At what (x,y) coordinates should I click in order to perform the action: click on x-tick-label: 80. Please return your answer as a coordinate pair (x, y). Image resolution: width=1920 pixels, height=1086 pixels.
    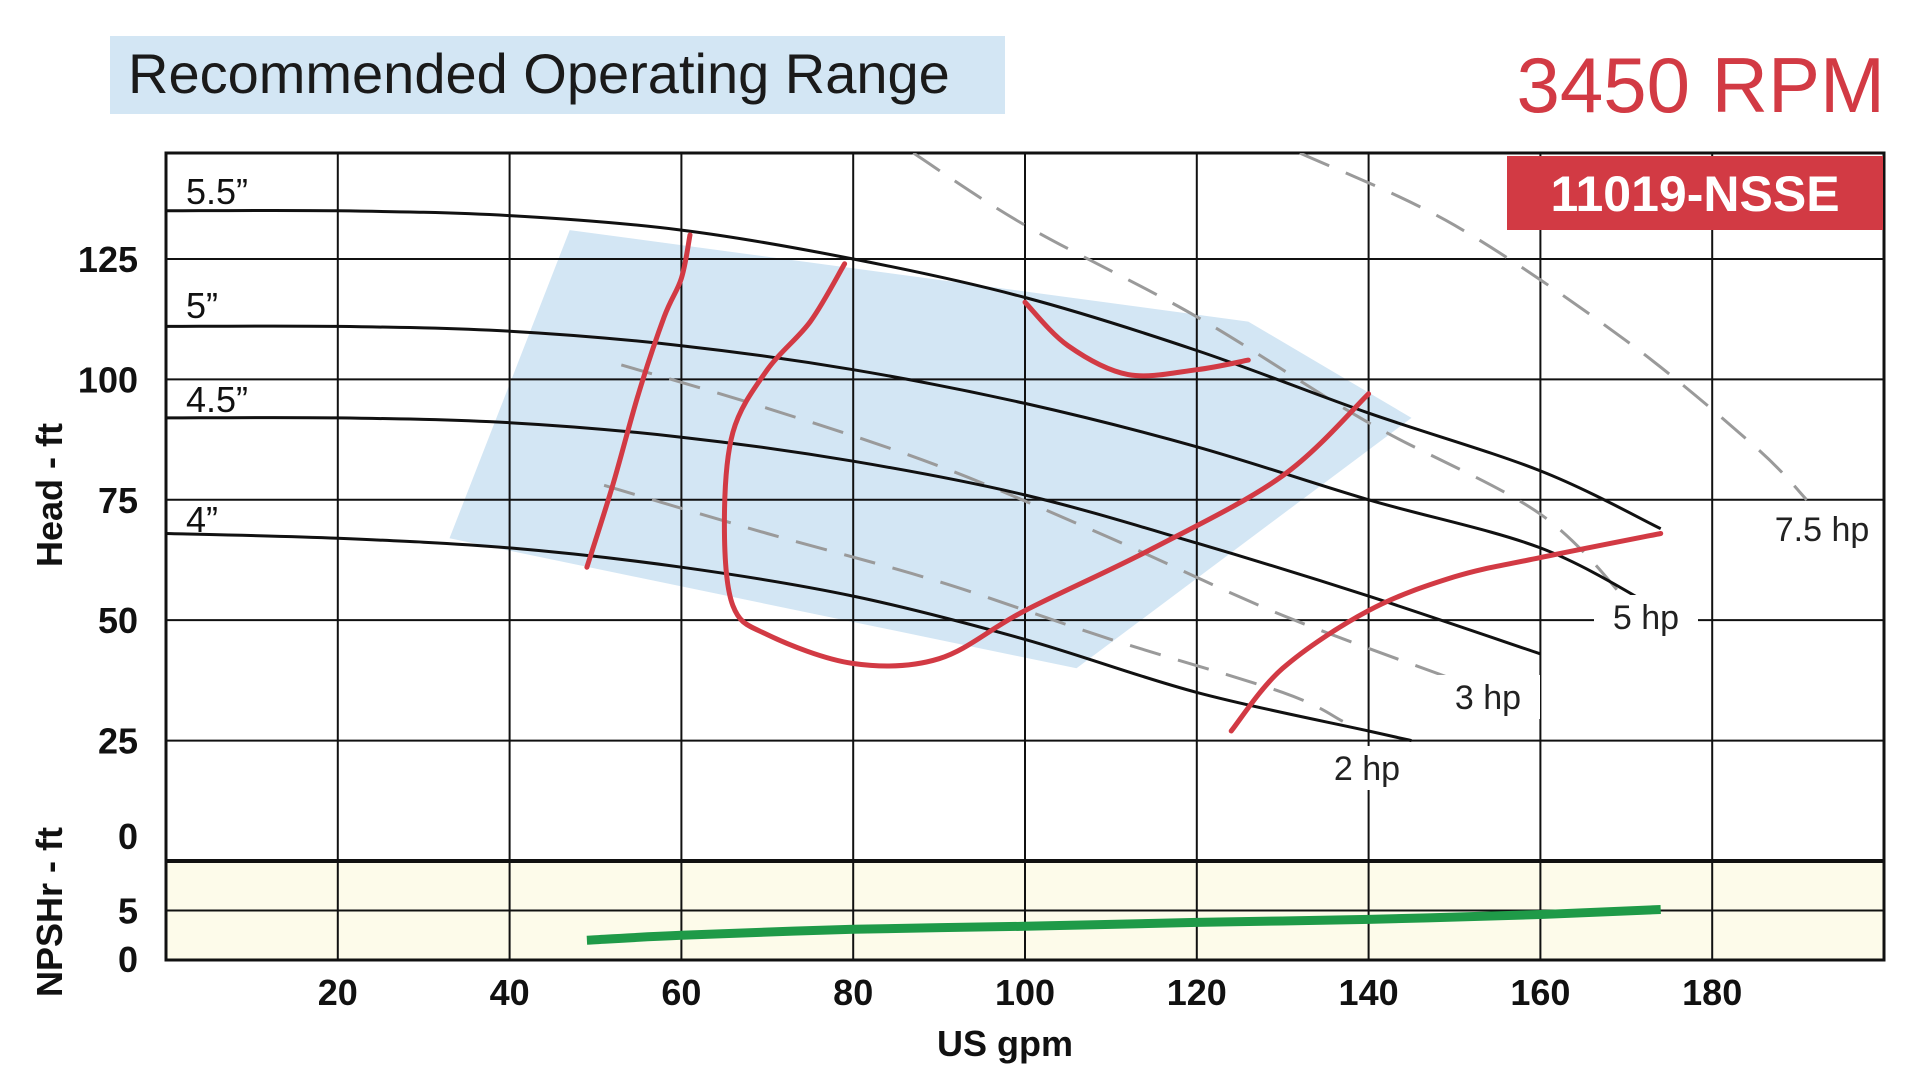
    Looking at the image, I should click on (853, 992).